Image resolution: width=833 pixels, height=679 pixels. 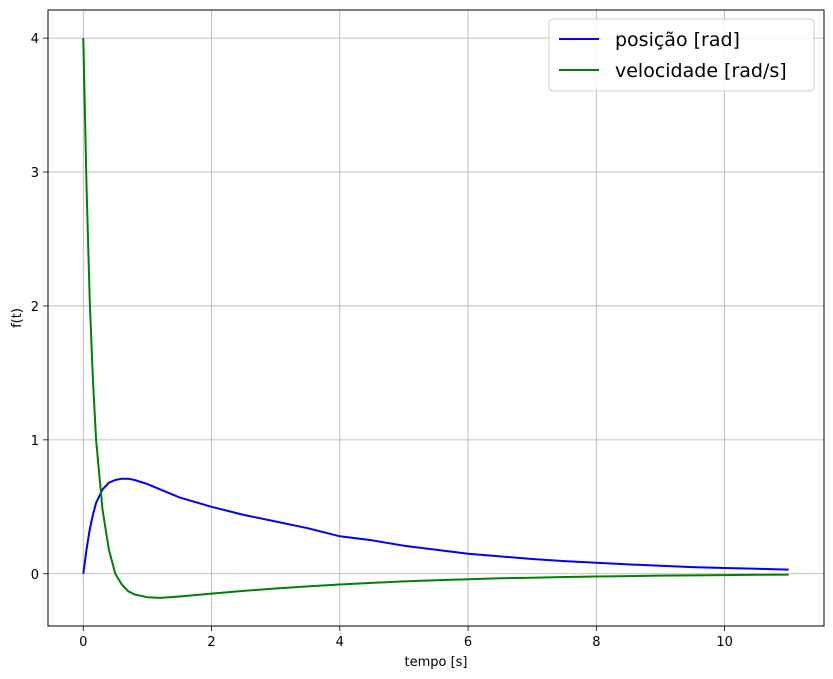 What do you see at coordinates (17, 318) in the screenshot?
I see `y-axis-label: f(t)` at bounding box center [17, 318].